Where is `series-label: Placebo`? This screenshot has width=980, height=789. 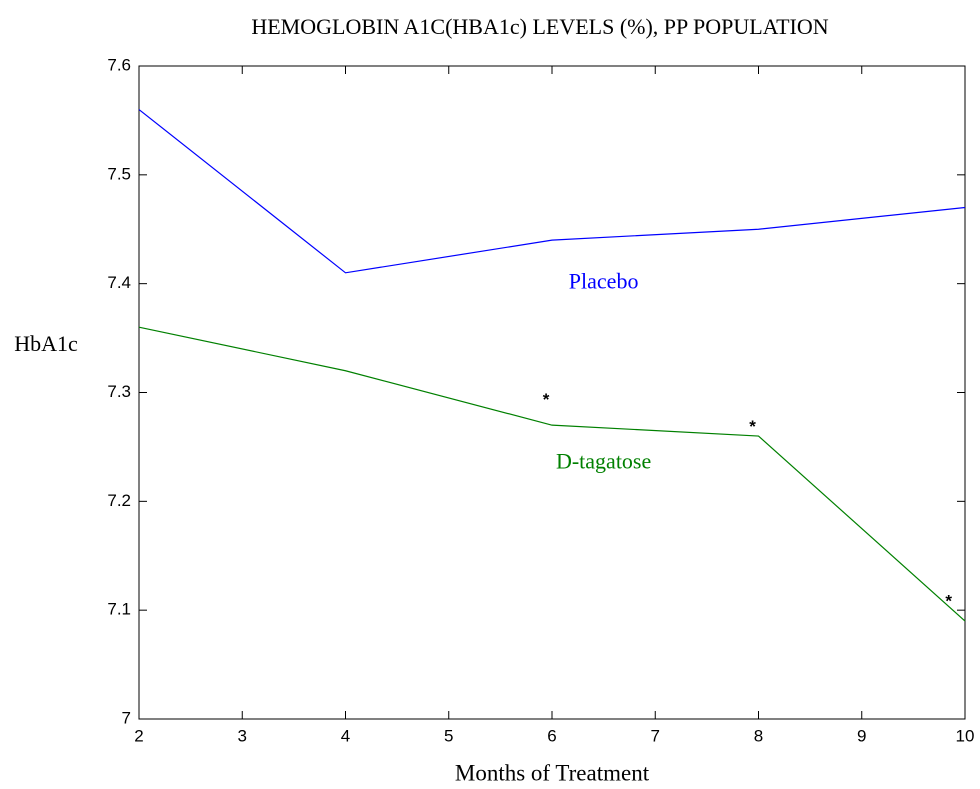 series-label: Placebo is located at coordinates (604, 281).